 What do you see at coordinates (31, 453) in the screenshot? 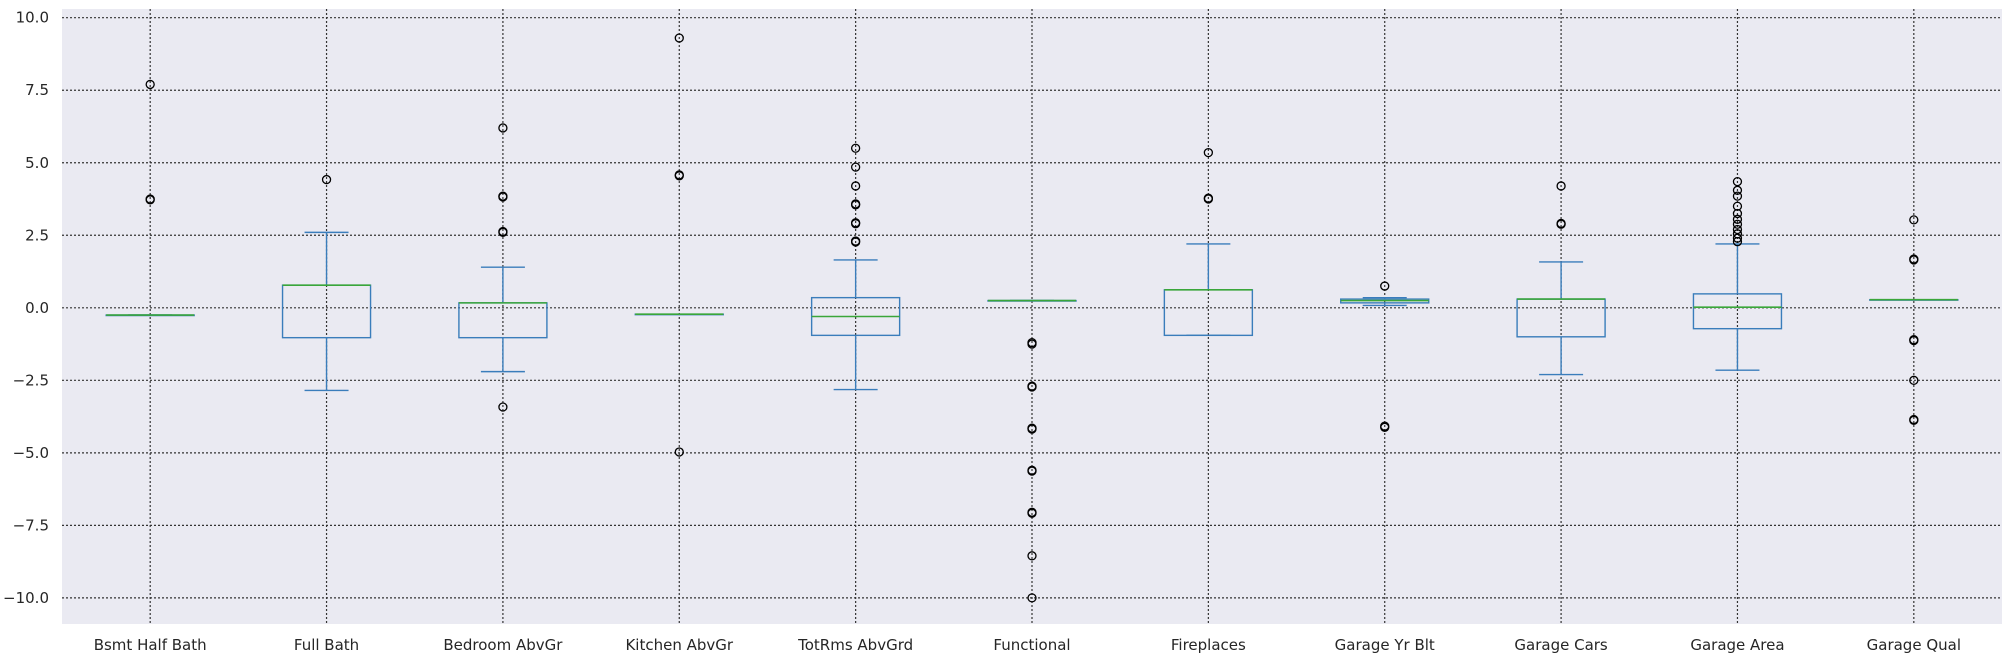
I see `y-tick-label: −5.0` at bounding box center [31, 453].